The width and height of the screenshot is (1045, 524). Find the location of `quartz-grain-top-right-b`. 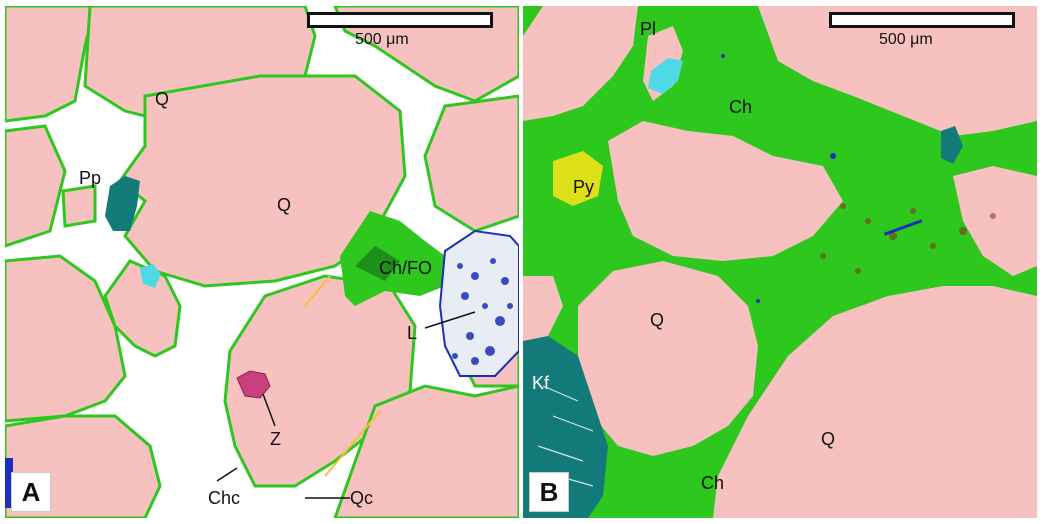

quartz-grain-top-right-b is located at coordinates (897, 71).